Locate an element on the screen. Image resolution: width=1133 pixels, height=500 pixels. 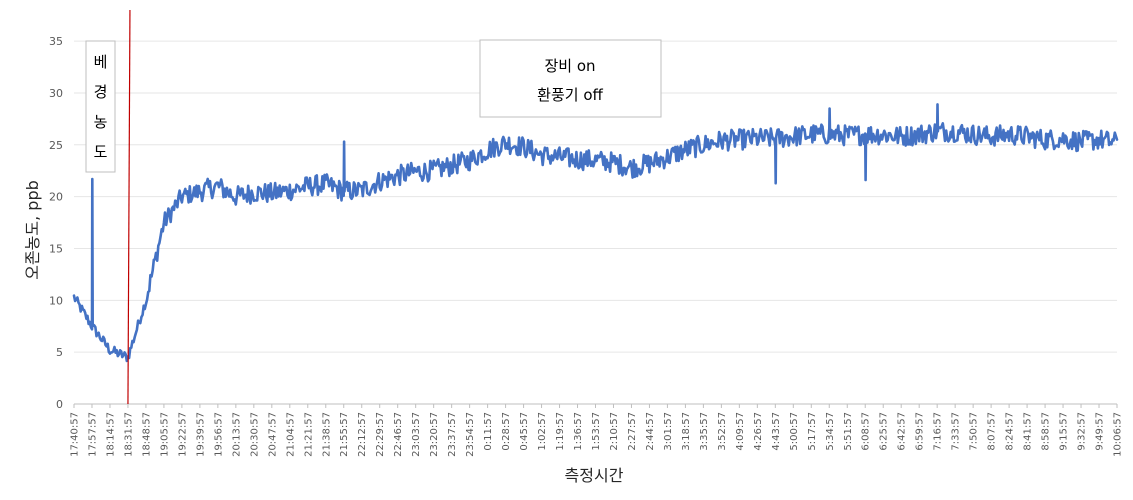
y-tick-label: 5 is located at coordinates (59, 352).